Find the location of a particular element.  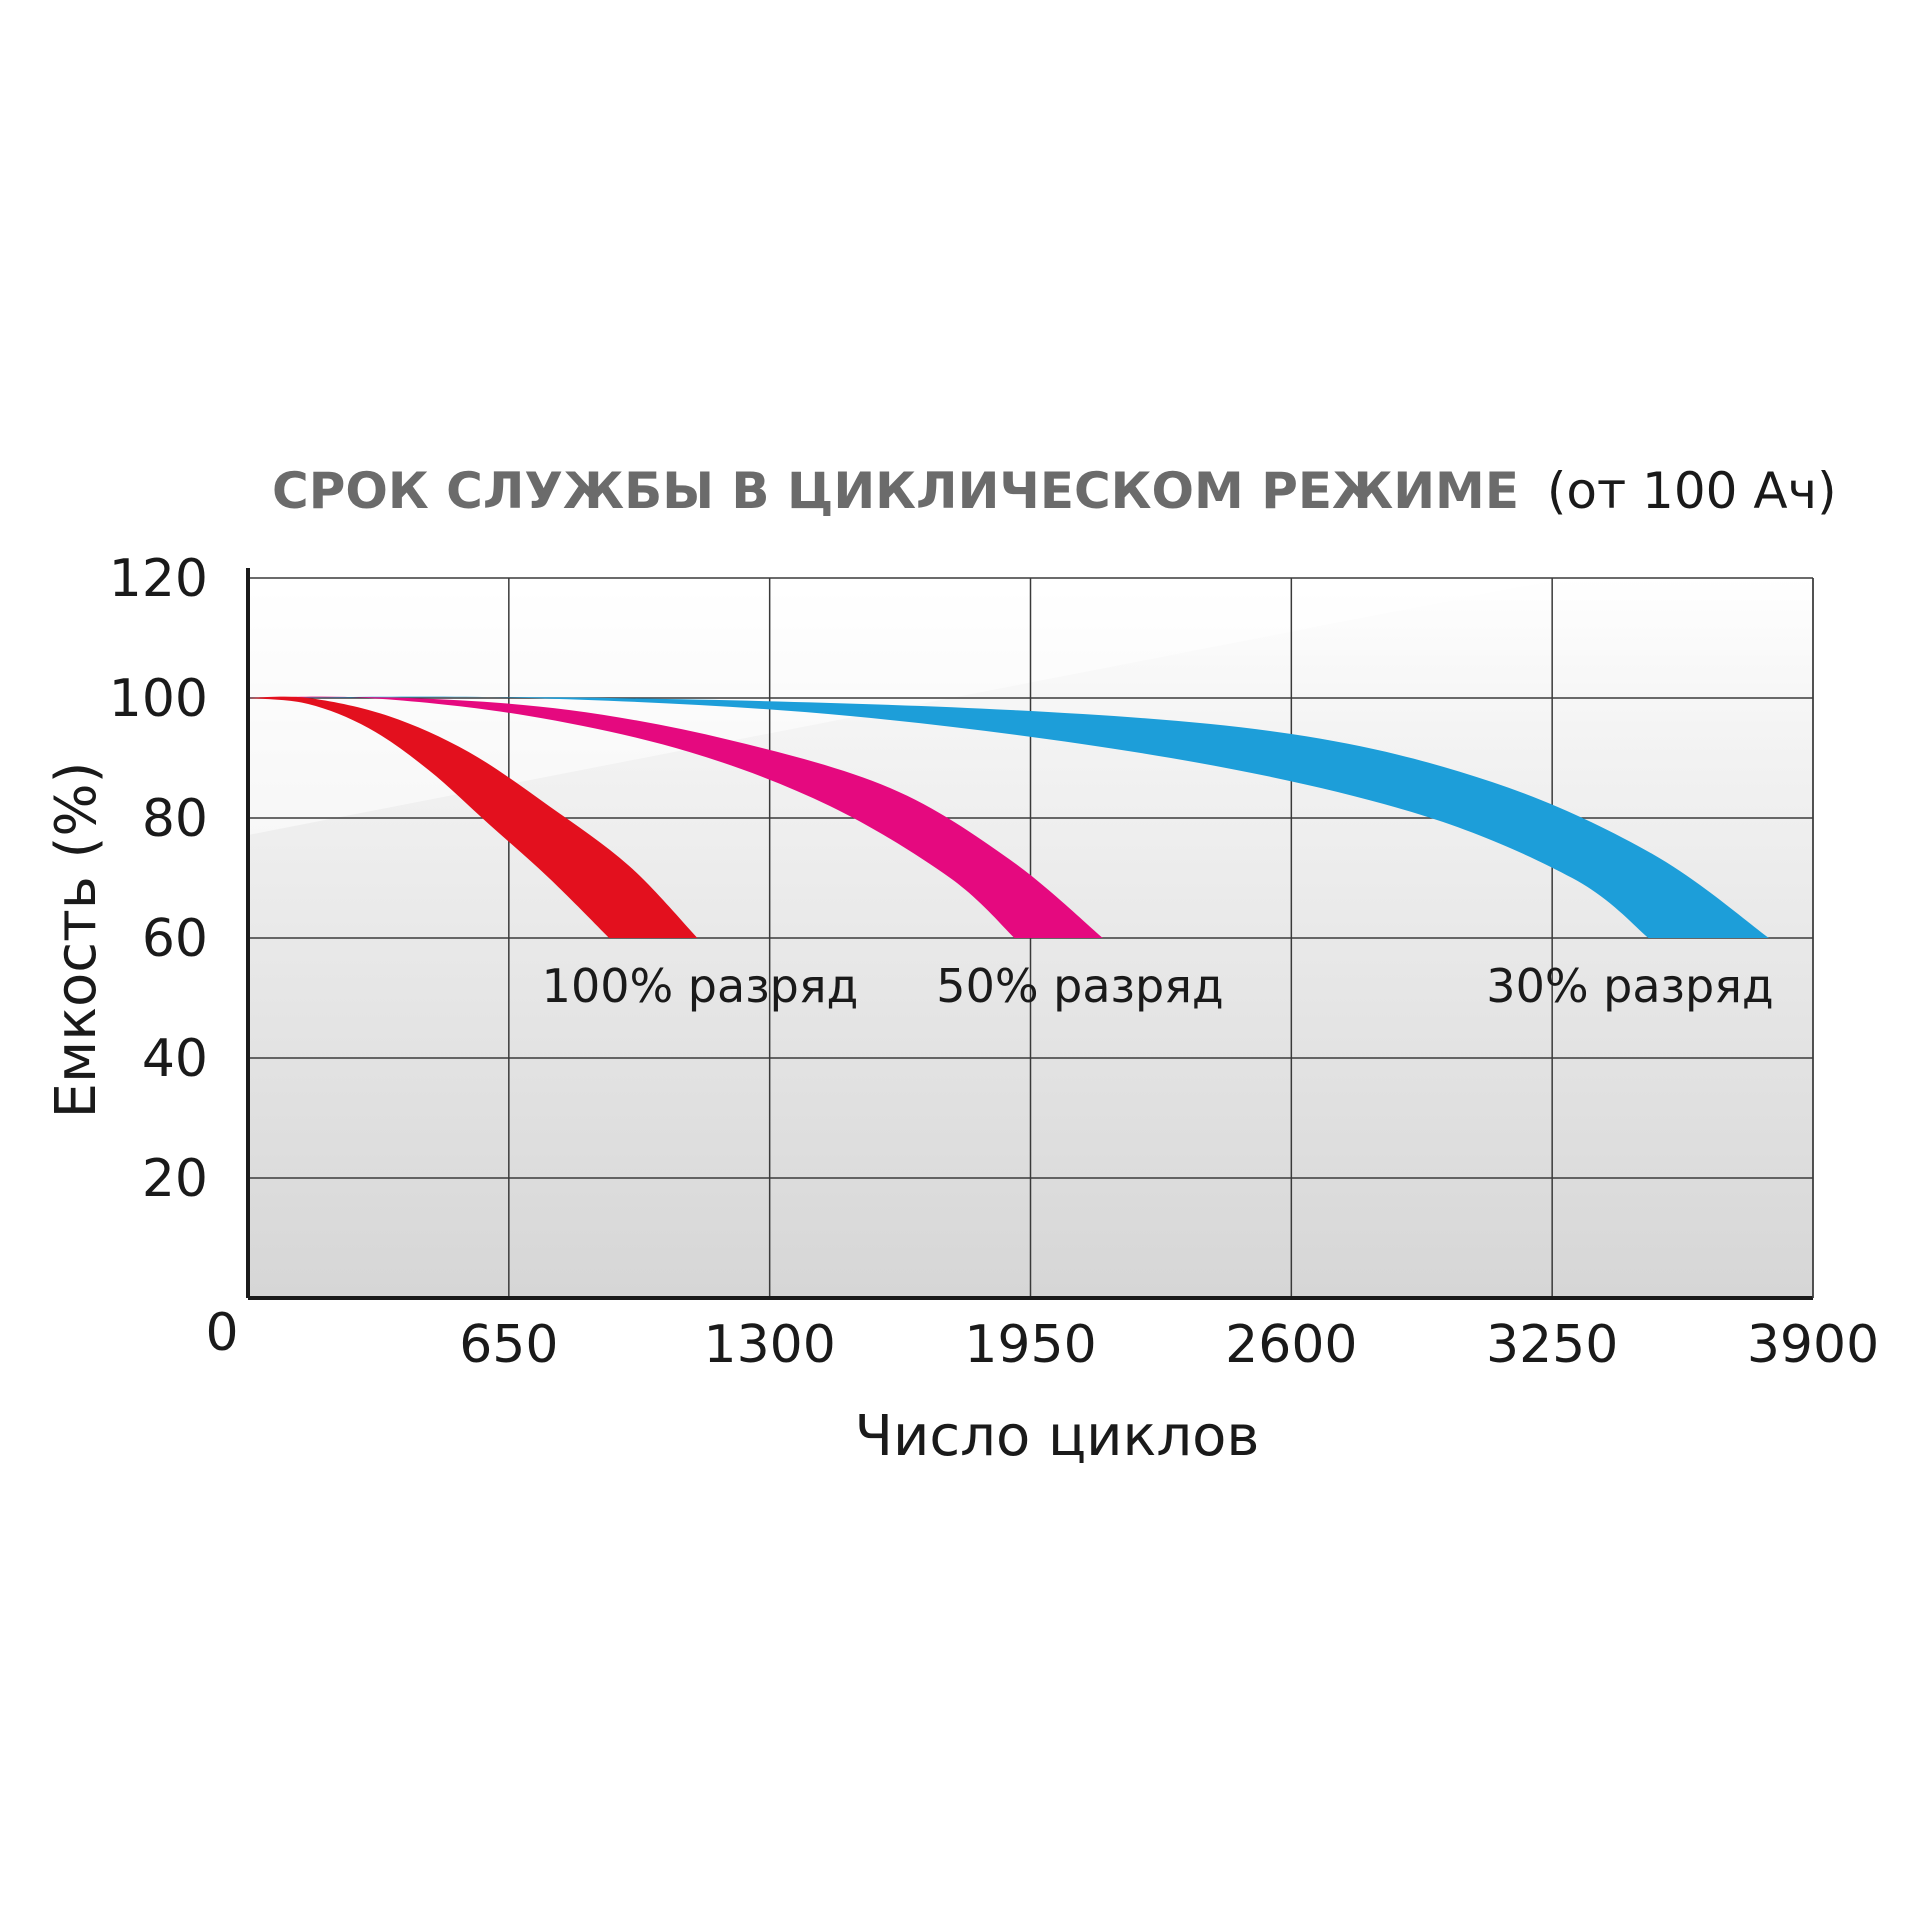

chart-title: СРОК СЛУЖБЫ В ЦИКЛИЧЕСКОМ РЕЖИМЕ is located at coordinates (895, 491).